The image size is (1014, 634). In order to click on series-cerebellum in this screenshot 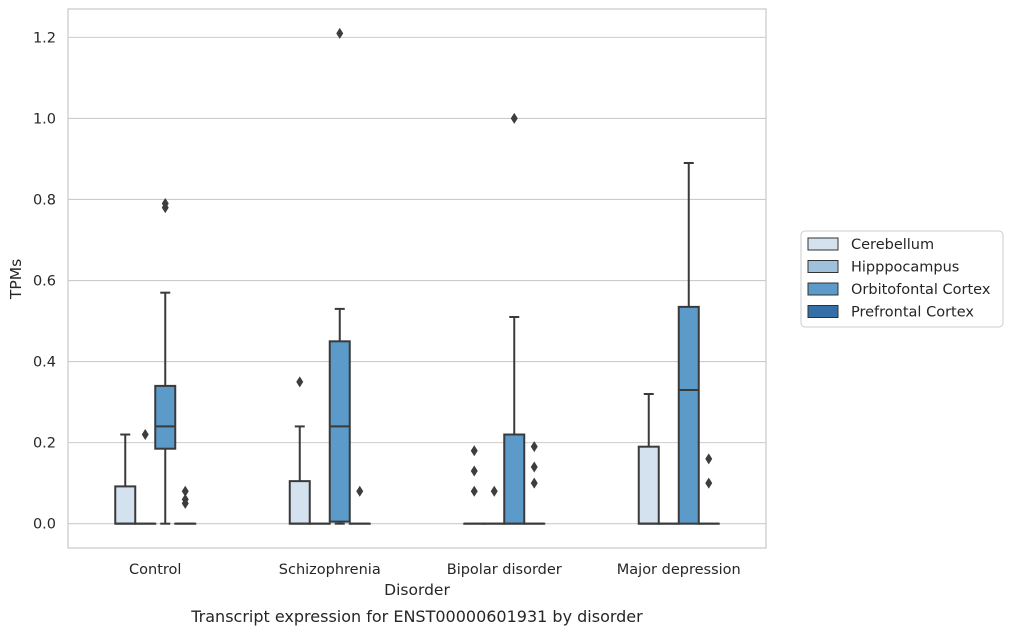, I will do `click(387, 450)`.